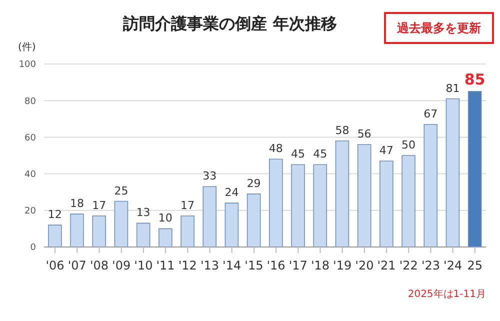  Describe the element at coordinates (386, 265) in the screenshot. I see `x-tick-label: '21` at that location.